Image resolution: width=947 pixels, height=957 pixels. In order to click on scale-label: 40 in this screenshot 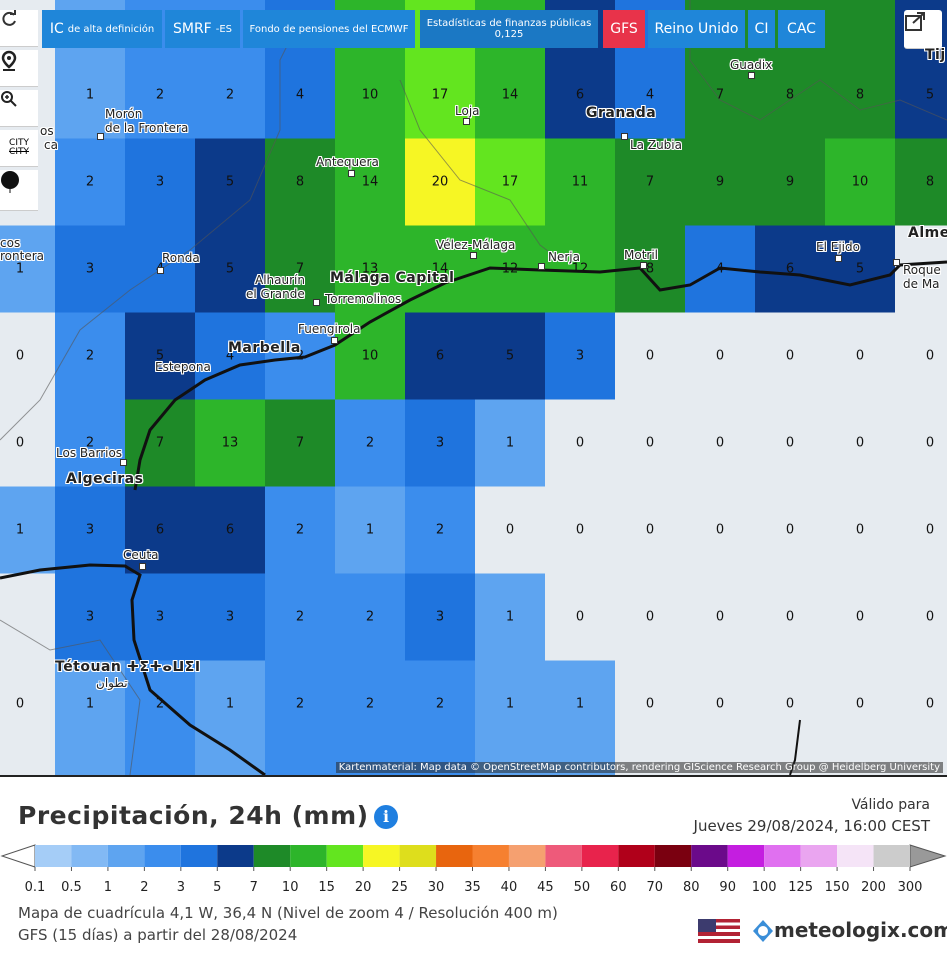, I will do `click(509, 887)`.